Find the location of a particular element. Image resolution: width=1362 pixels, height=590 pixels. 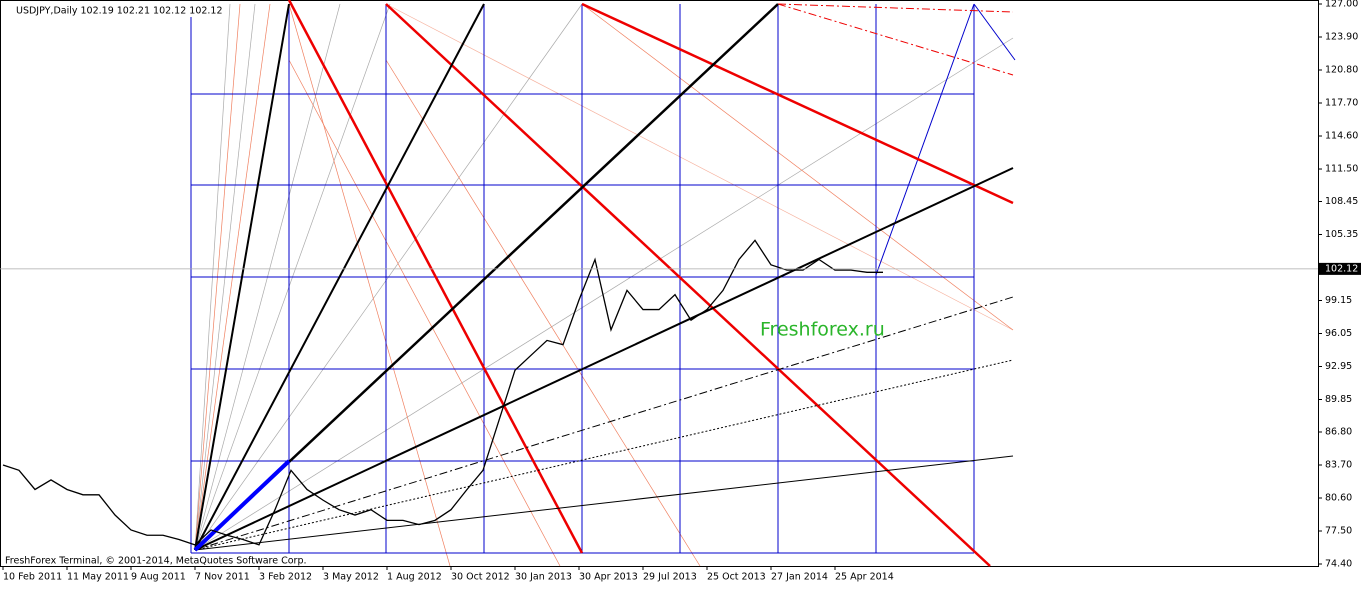

x-tick-label: 11 May 2011 is located at coordinates (98, 577).